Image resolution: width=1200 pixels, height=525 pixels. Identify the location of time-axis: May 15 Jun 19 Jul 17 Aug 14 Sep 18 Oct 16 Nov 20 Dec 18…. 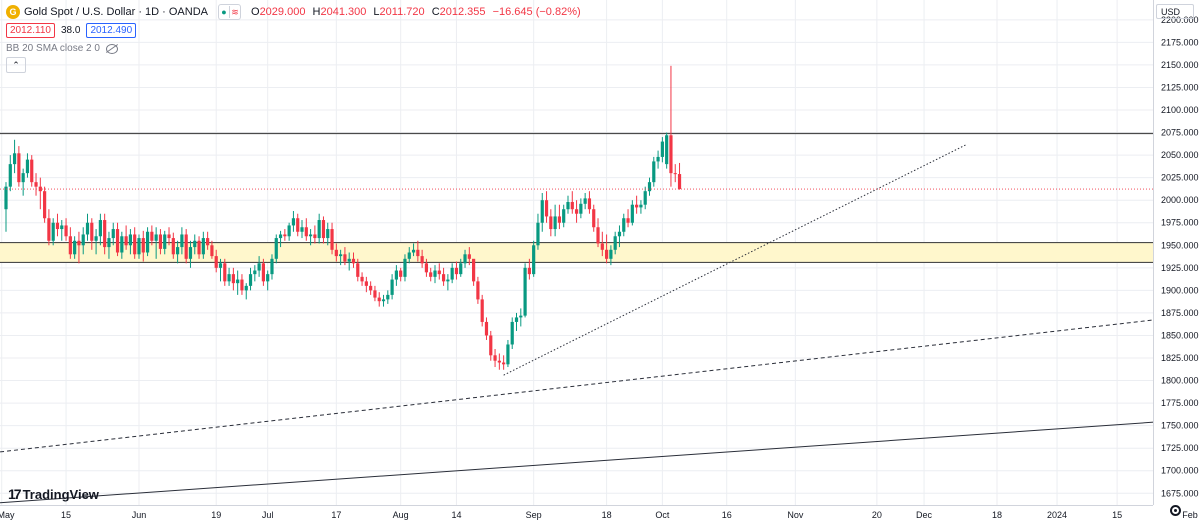
(600, 515).